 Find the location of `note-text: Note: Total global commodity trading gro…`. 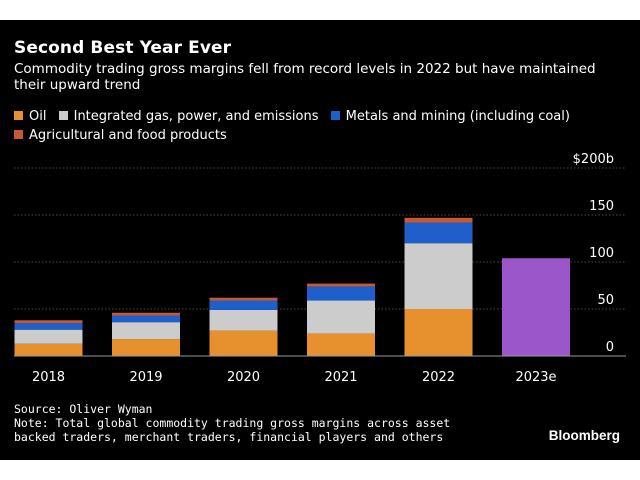

note-text: Note: Total global commodity trading gro… is located at coordinates (232, 430).